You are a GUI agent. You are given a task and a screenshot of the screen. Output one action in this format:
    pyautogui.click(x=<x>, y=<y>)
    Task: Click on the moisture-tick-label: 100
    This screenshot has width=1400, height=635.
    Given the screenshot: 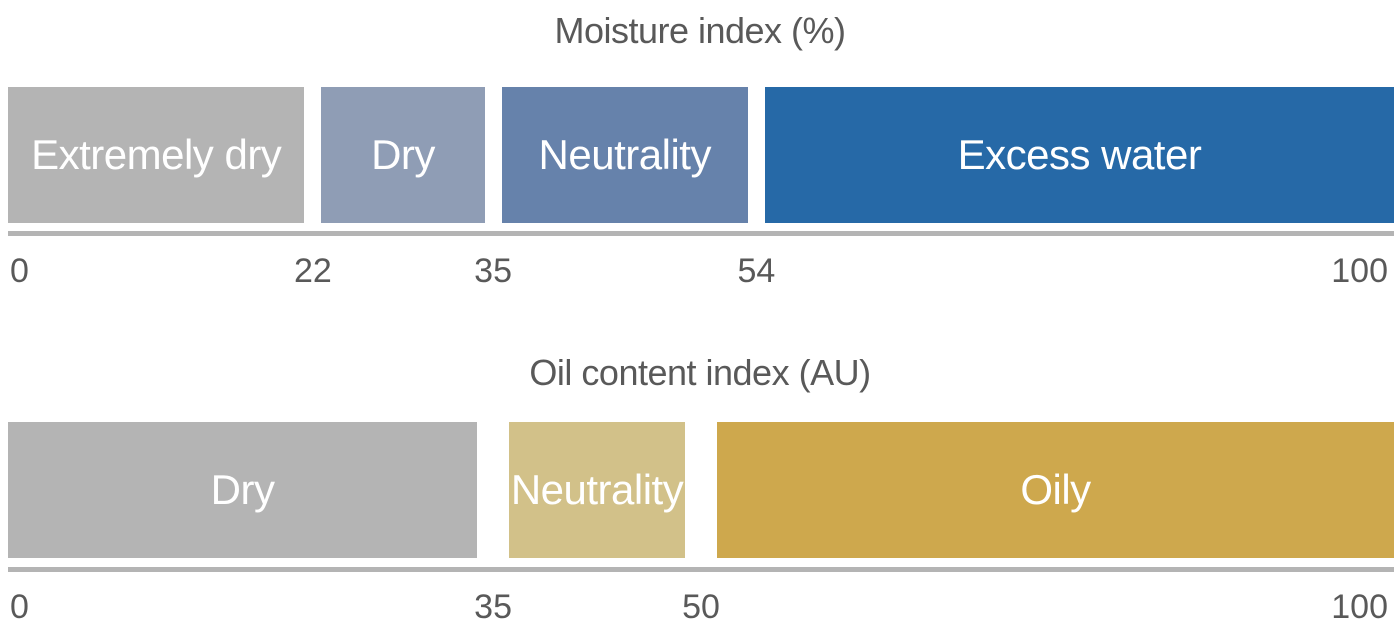 What is the action you would take?
    pyautogui.click(x=1359, y=271)
    